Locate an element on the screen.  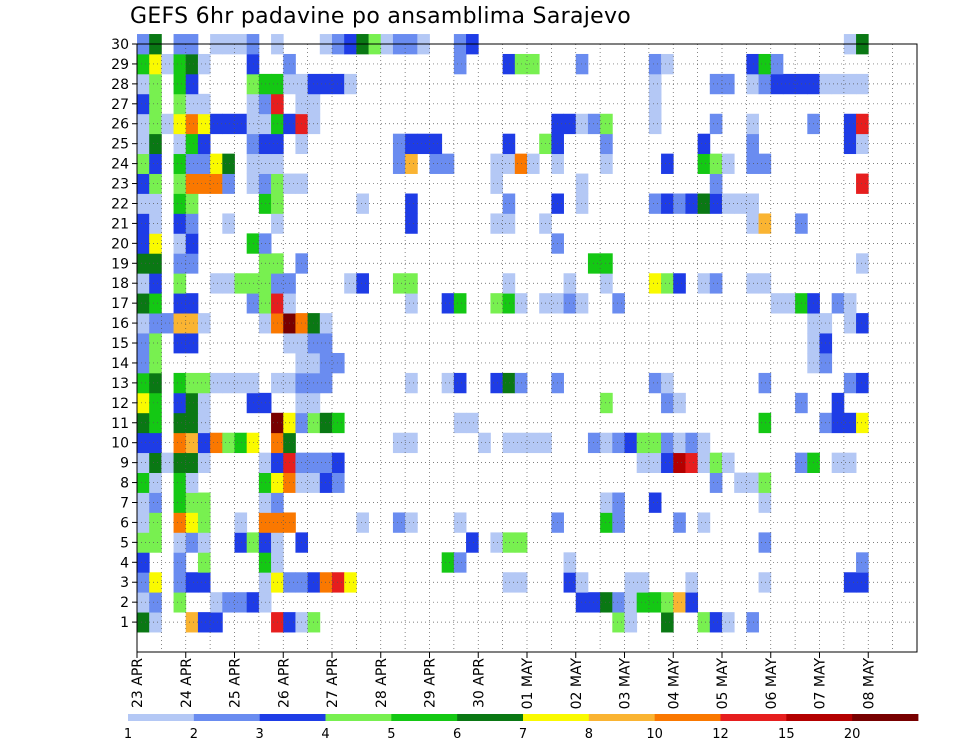
x-tick-label: 29 APR is located at coordinates (431, 683).